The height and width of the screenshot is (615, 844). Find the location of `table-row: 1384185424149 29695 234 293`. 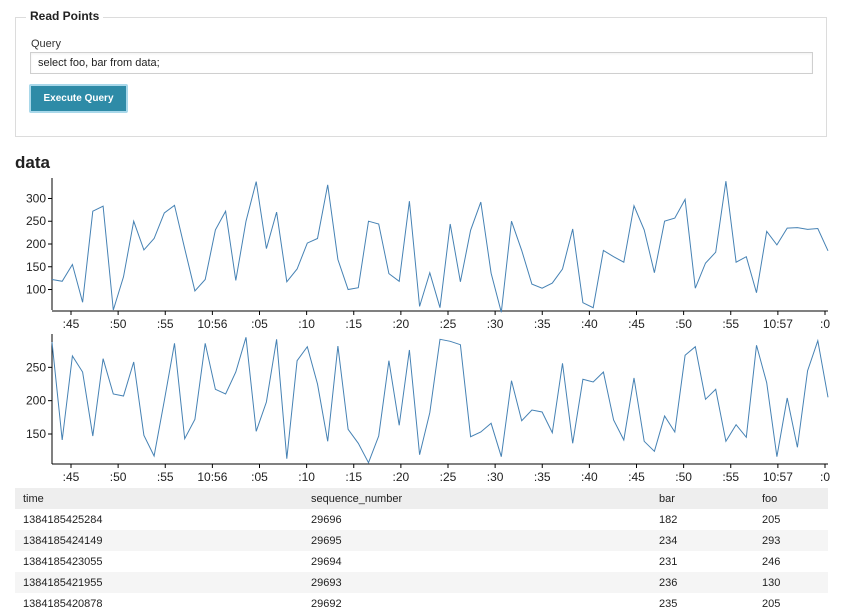

table-row: 1384185424149 29695 234 293 is located at coordinates (421, 540).